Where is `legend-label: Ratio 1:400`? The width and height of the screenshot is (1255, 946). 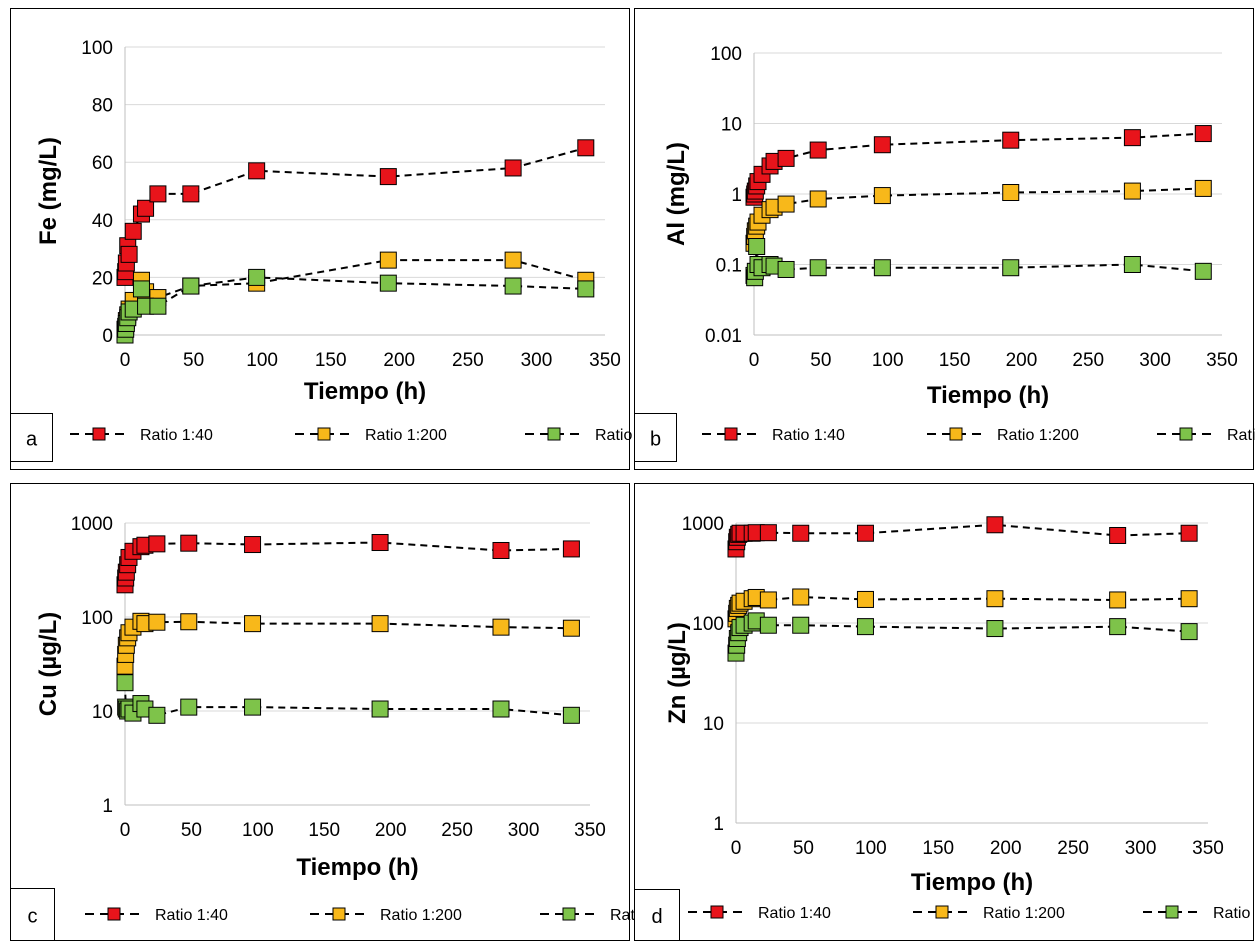 legend-label: Ratio 1:400 is located at coordinates (1234, 913).